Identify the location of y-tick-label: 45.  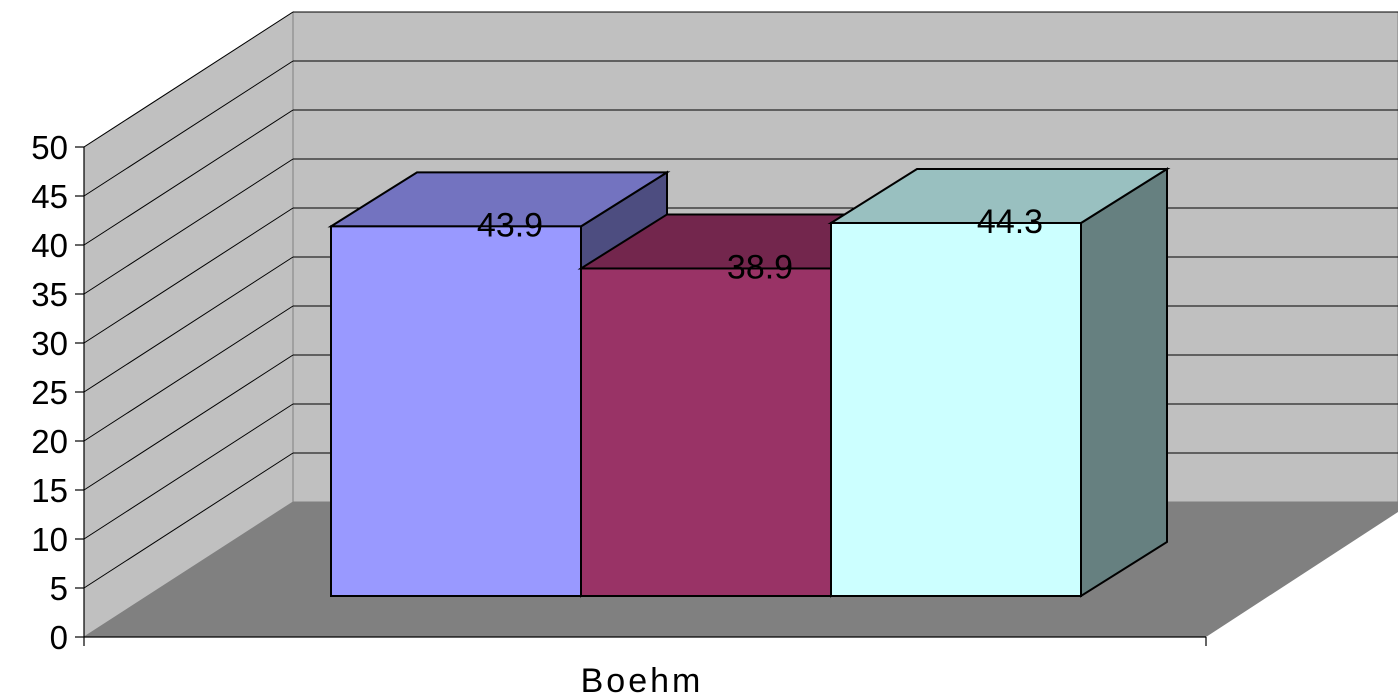
(49, 196).